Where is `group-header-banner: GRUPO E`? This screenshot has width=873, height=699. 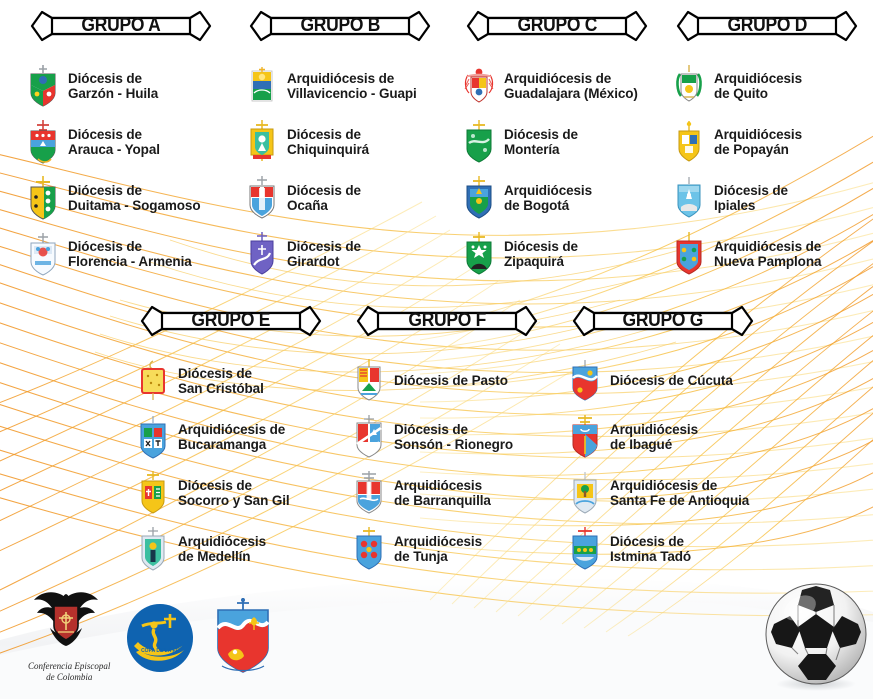
group-header-banner: GRUPO E is located at coordinates (231, 321).